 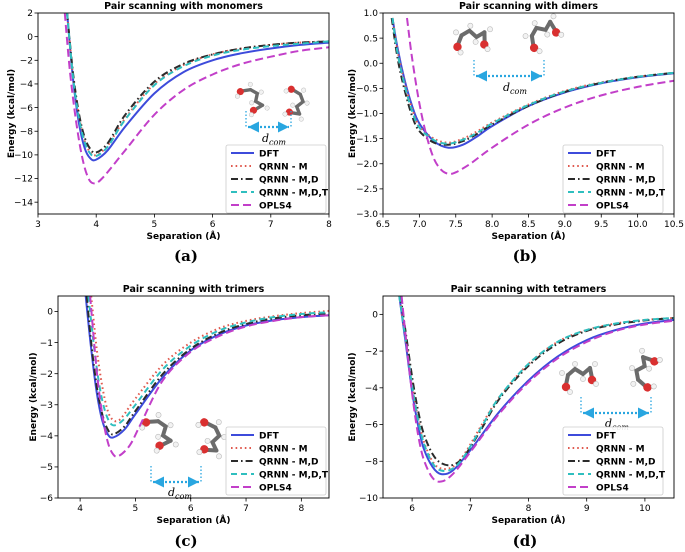 I want to click on chart-title: Pair scanning with dimers, so click(x=528, y=6).